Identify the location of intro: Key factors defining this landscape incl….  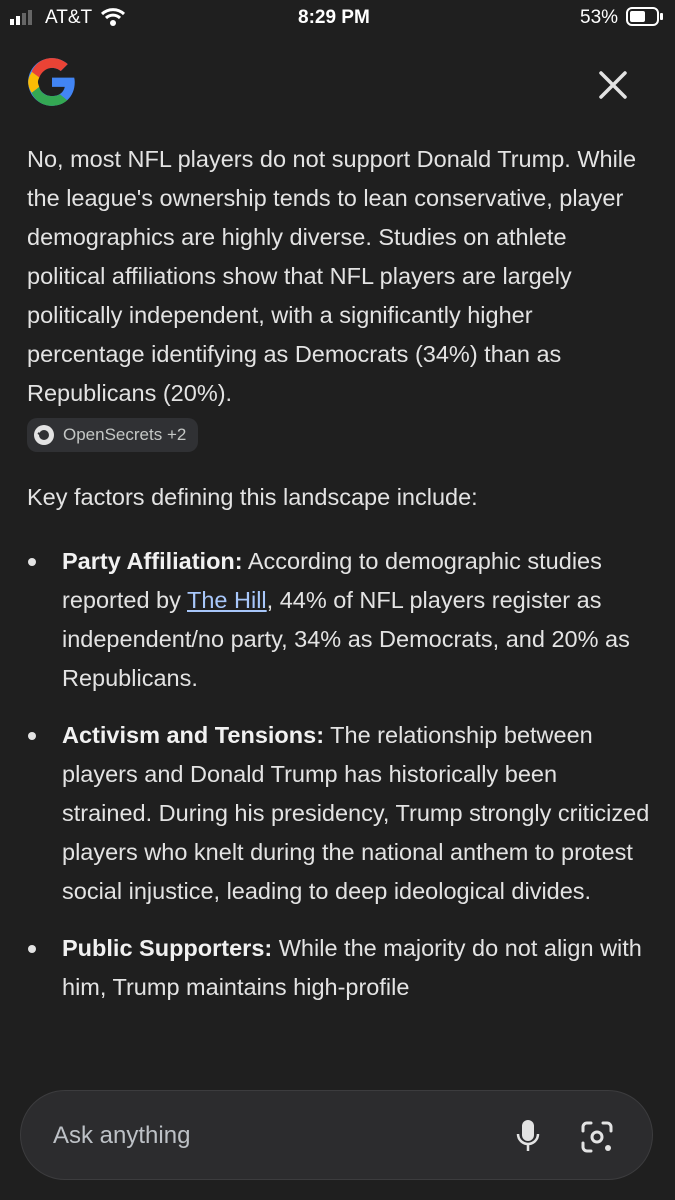
(252, 497).